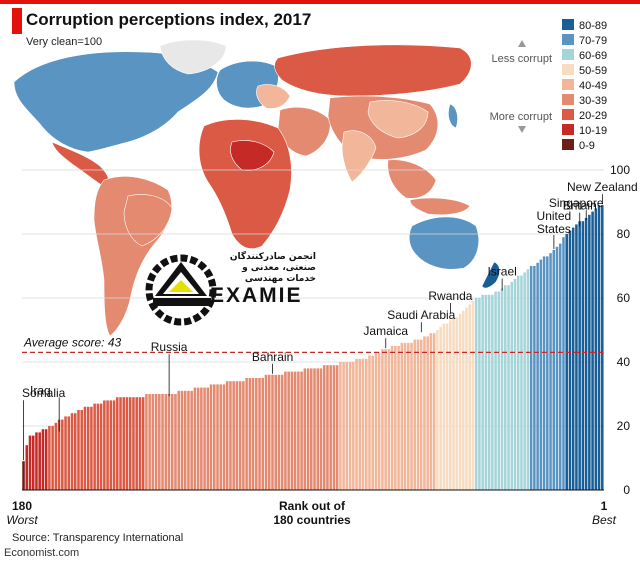 This screenshot has height=564, width=640. I want to click on map-north-america, so click(116, 102).